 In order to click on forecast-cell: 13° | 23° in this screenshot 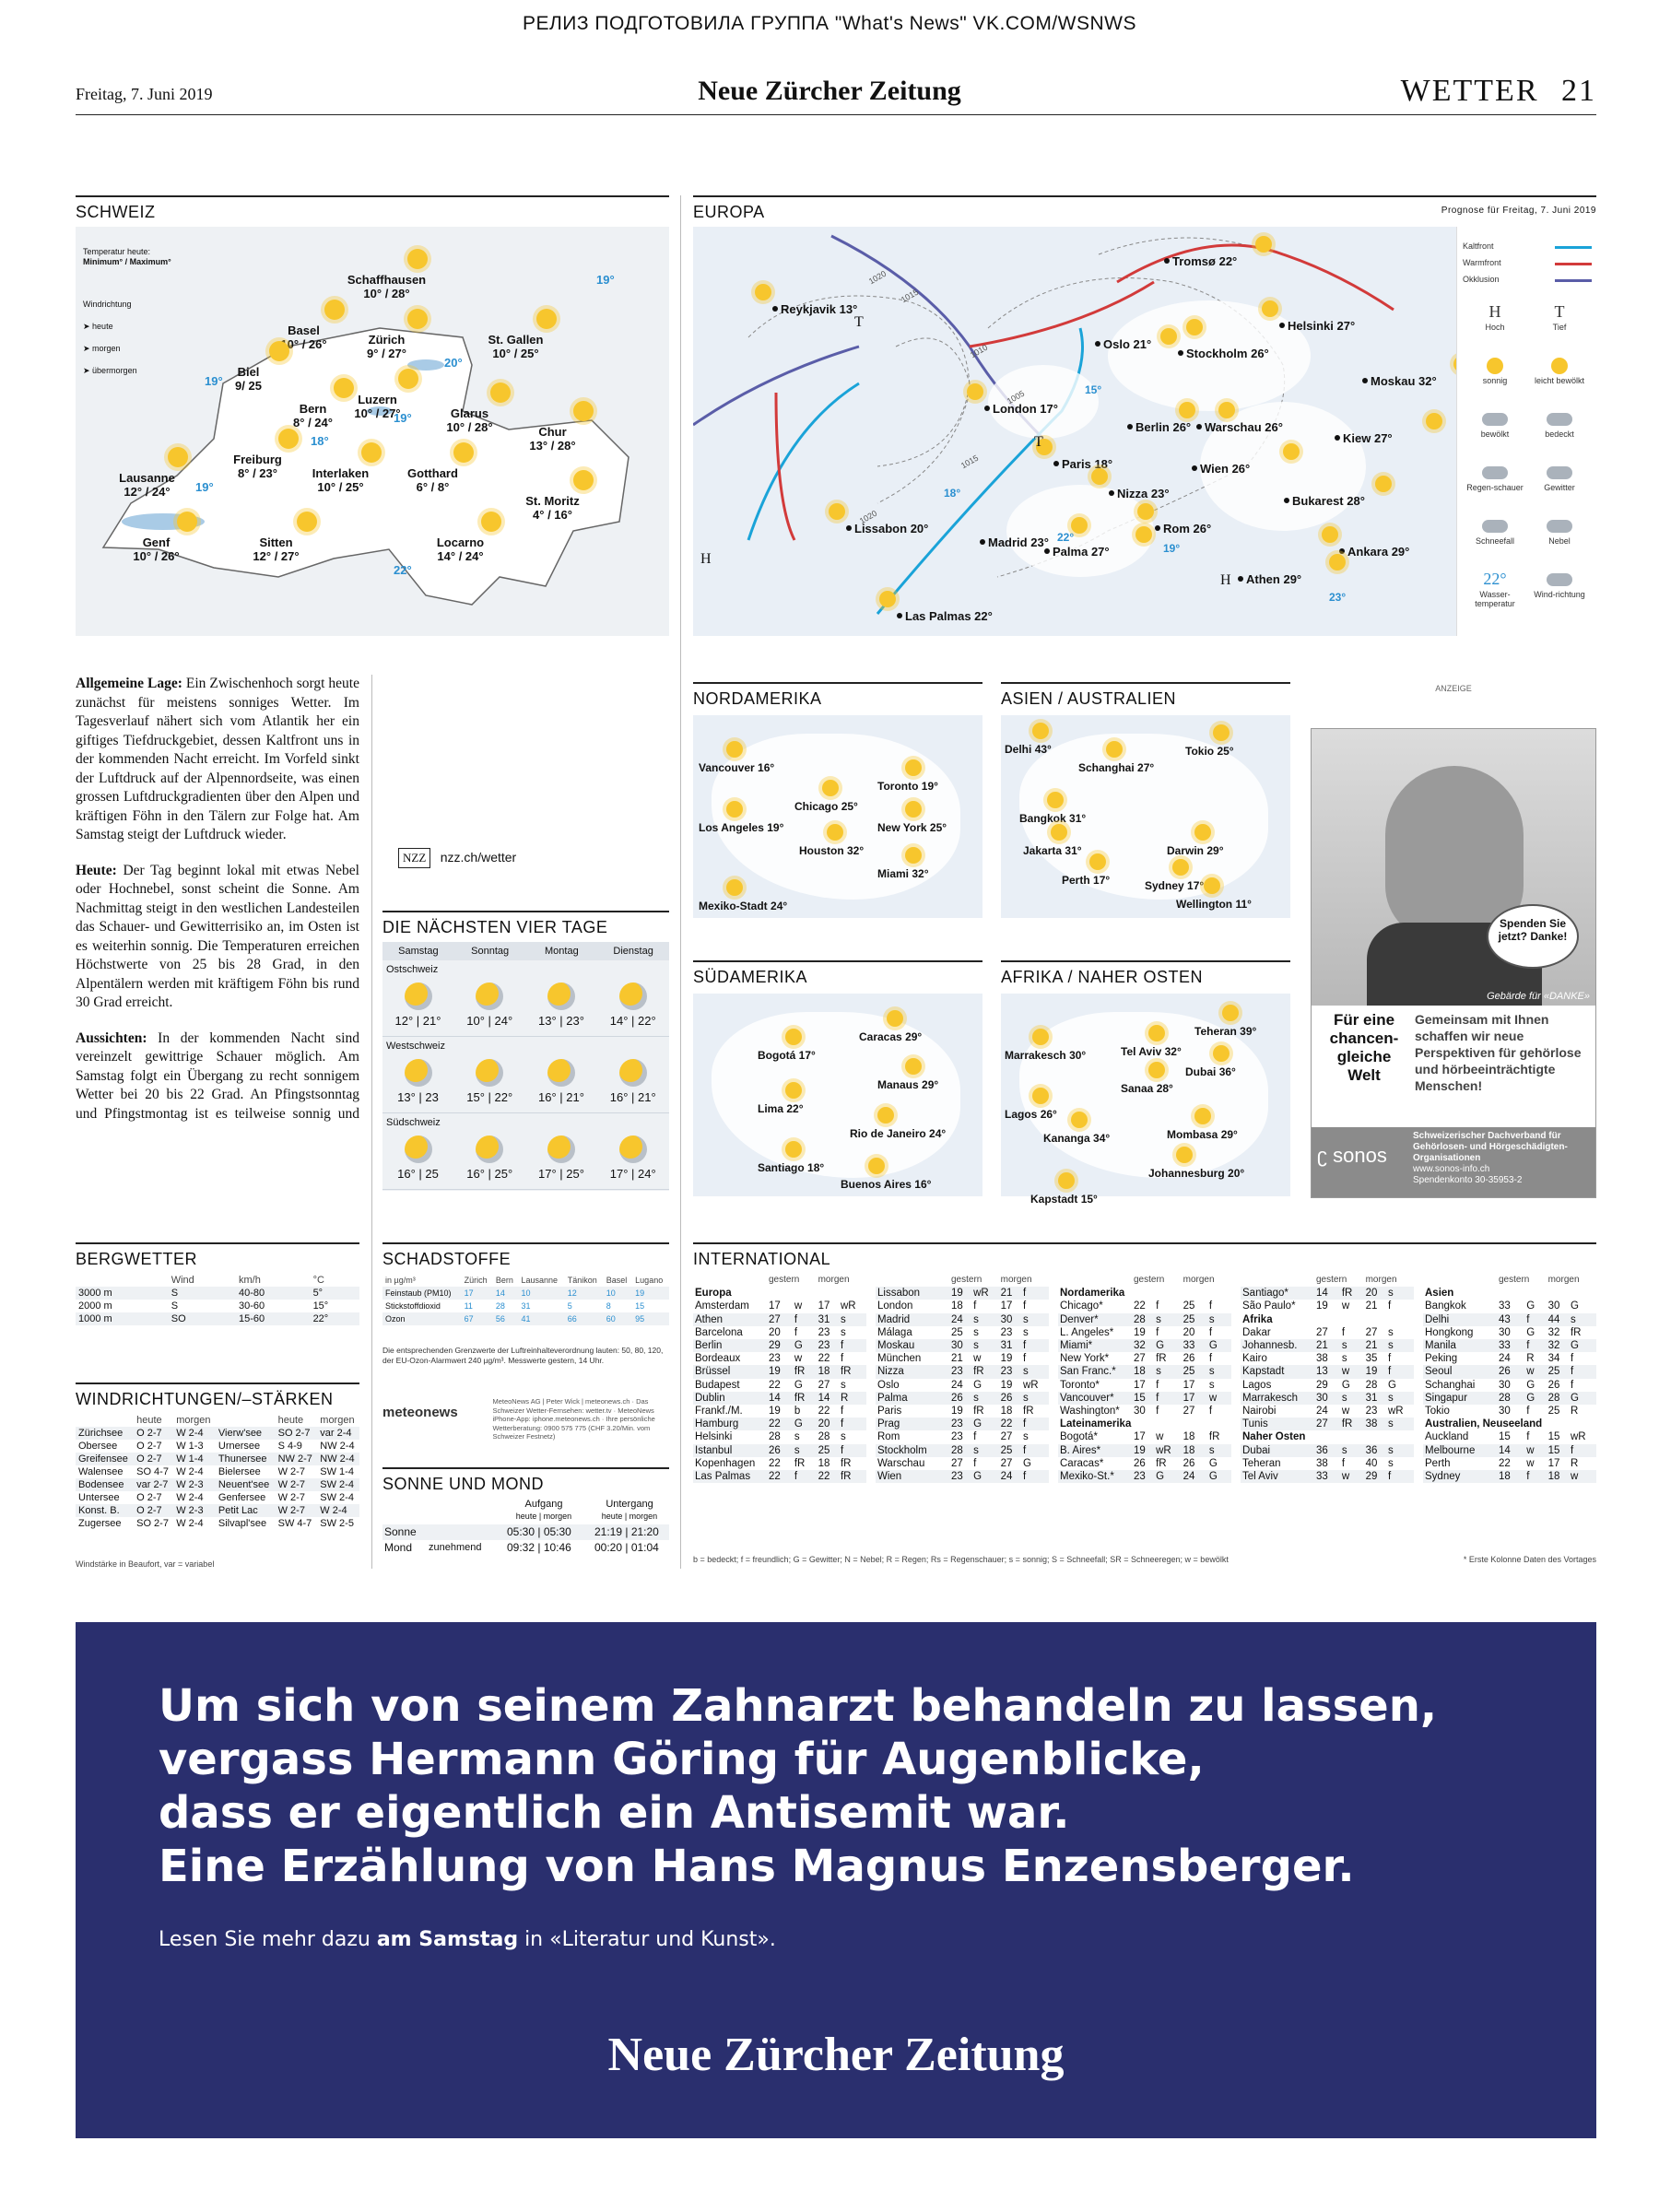, I will do `click(561, 1003)`.